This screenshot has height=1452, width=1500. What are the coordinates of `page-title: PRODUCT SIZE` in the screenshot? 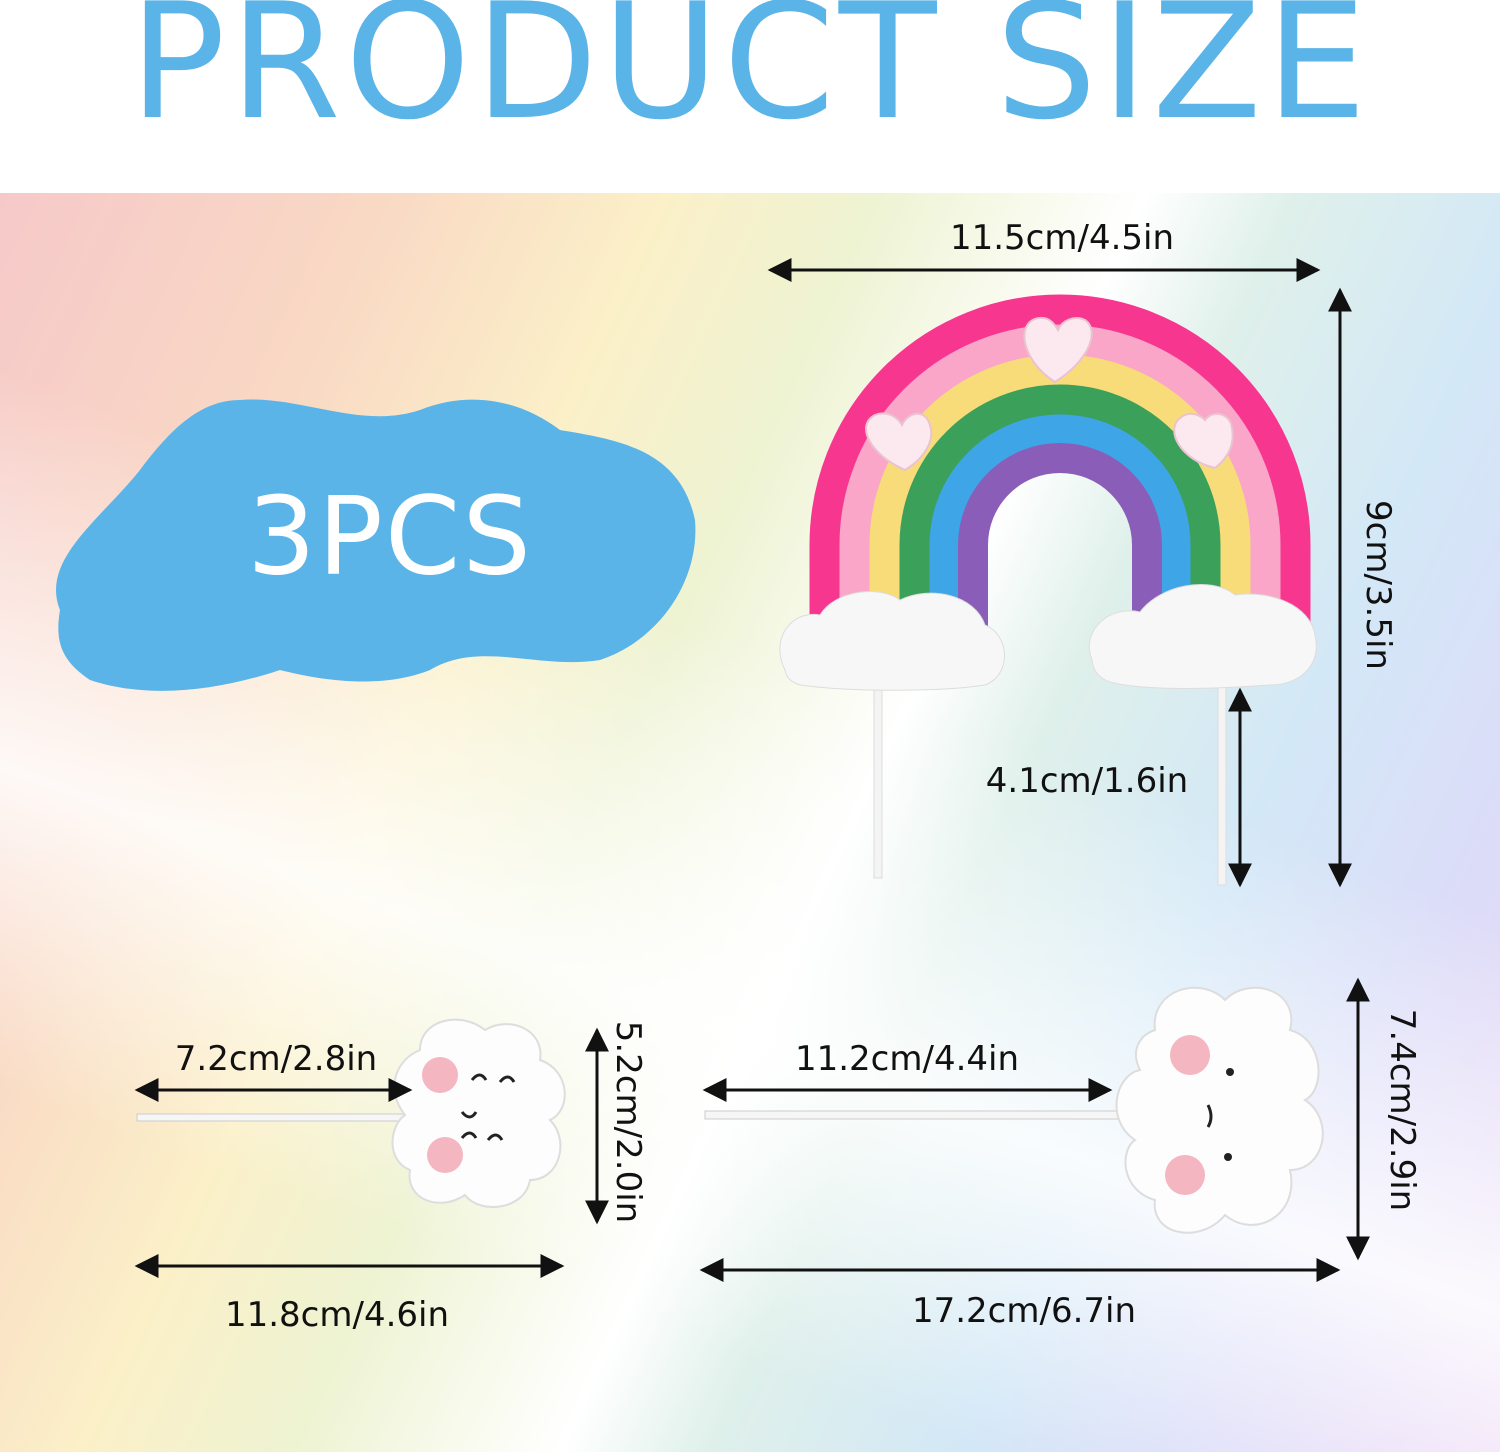 It's located at (750, 77).